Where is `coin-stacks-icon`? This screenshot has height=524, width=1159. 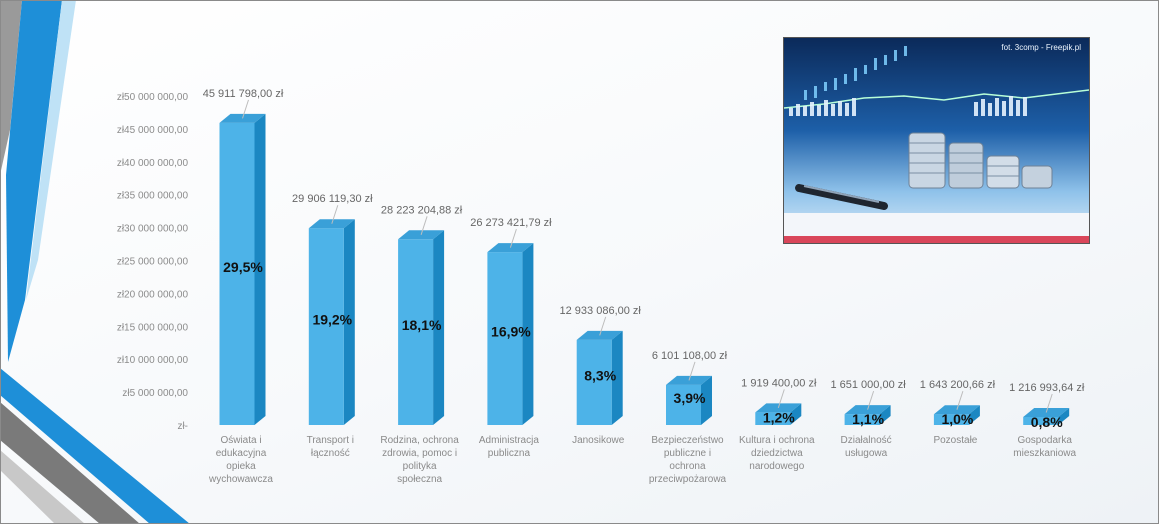 coin-stacks-icon is located at coordinates (980, 160).